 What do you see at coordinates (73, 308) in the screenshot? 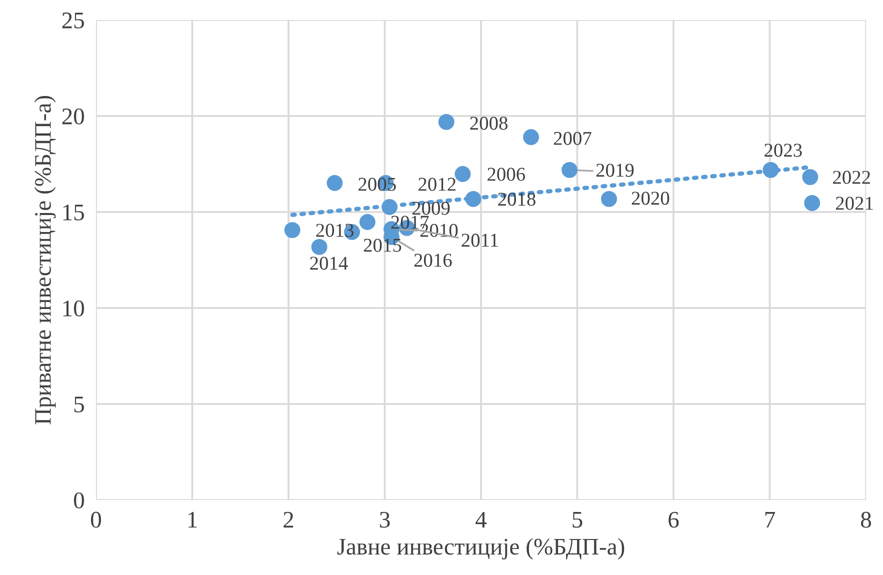
I see `y-tick-label: 10` at bounding box center [73, 308].